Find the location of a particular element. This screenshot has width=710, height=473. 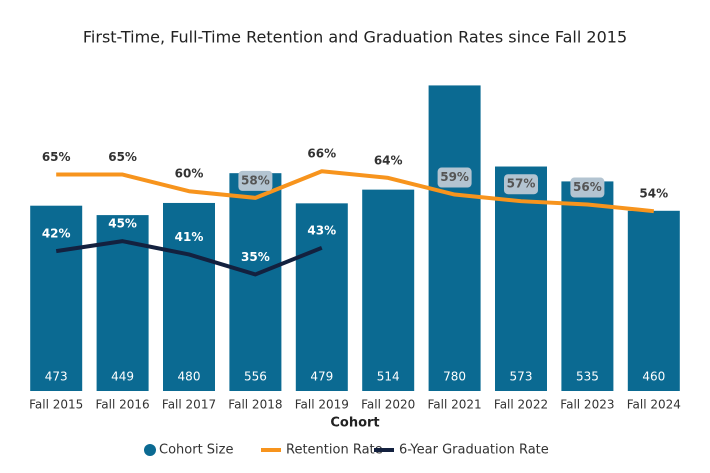

data-label: 45% is located at coordinates (122, 224).